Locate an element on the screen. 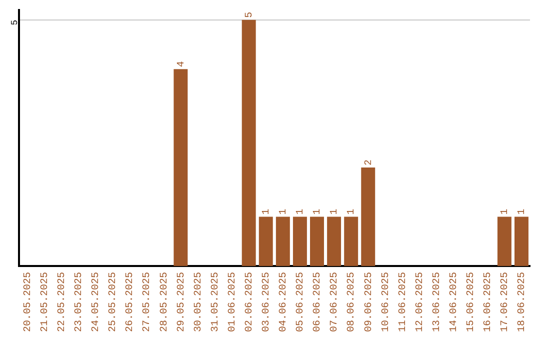 This screenshot has height=340, width=540. x-tick-label: 30.05.2025 is located at coordinates (198, 302).